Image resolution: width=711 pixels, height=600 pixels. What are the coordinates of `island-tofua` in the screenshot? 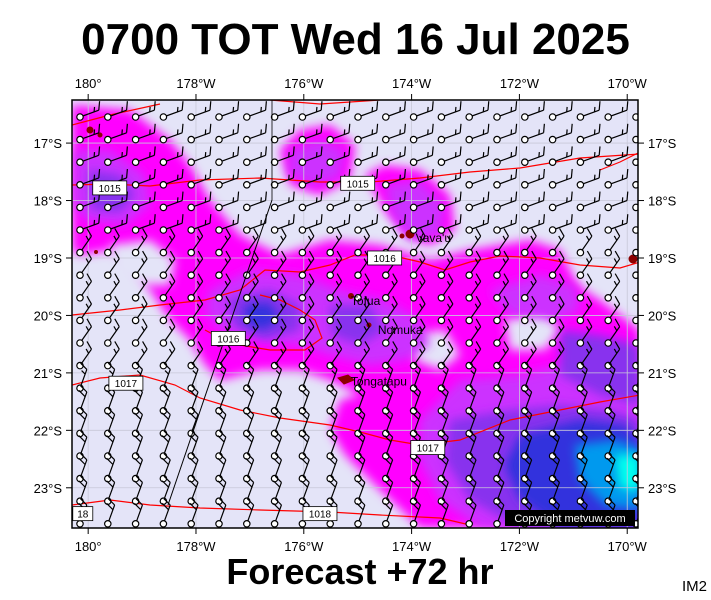 It's located at (351, 296).